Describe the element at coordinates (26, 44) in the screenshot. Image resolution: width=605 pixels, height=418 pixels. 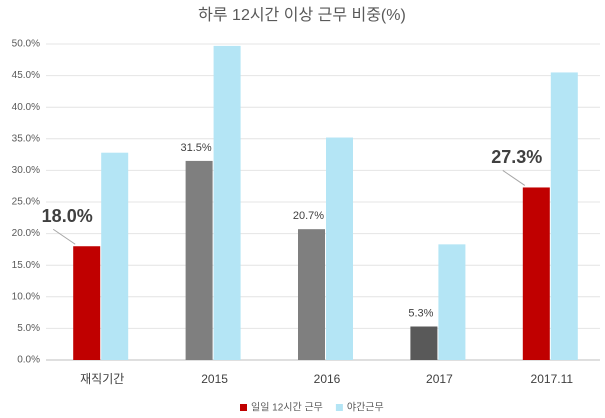
I see `y-tick-label: 50.0%` at that location.